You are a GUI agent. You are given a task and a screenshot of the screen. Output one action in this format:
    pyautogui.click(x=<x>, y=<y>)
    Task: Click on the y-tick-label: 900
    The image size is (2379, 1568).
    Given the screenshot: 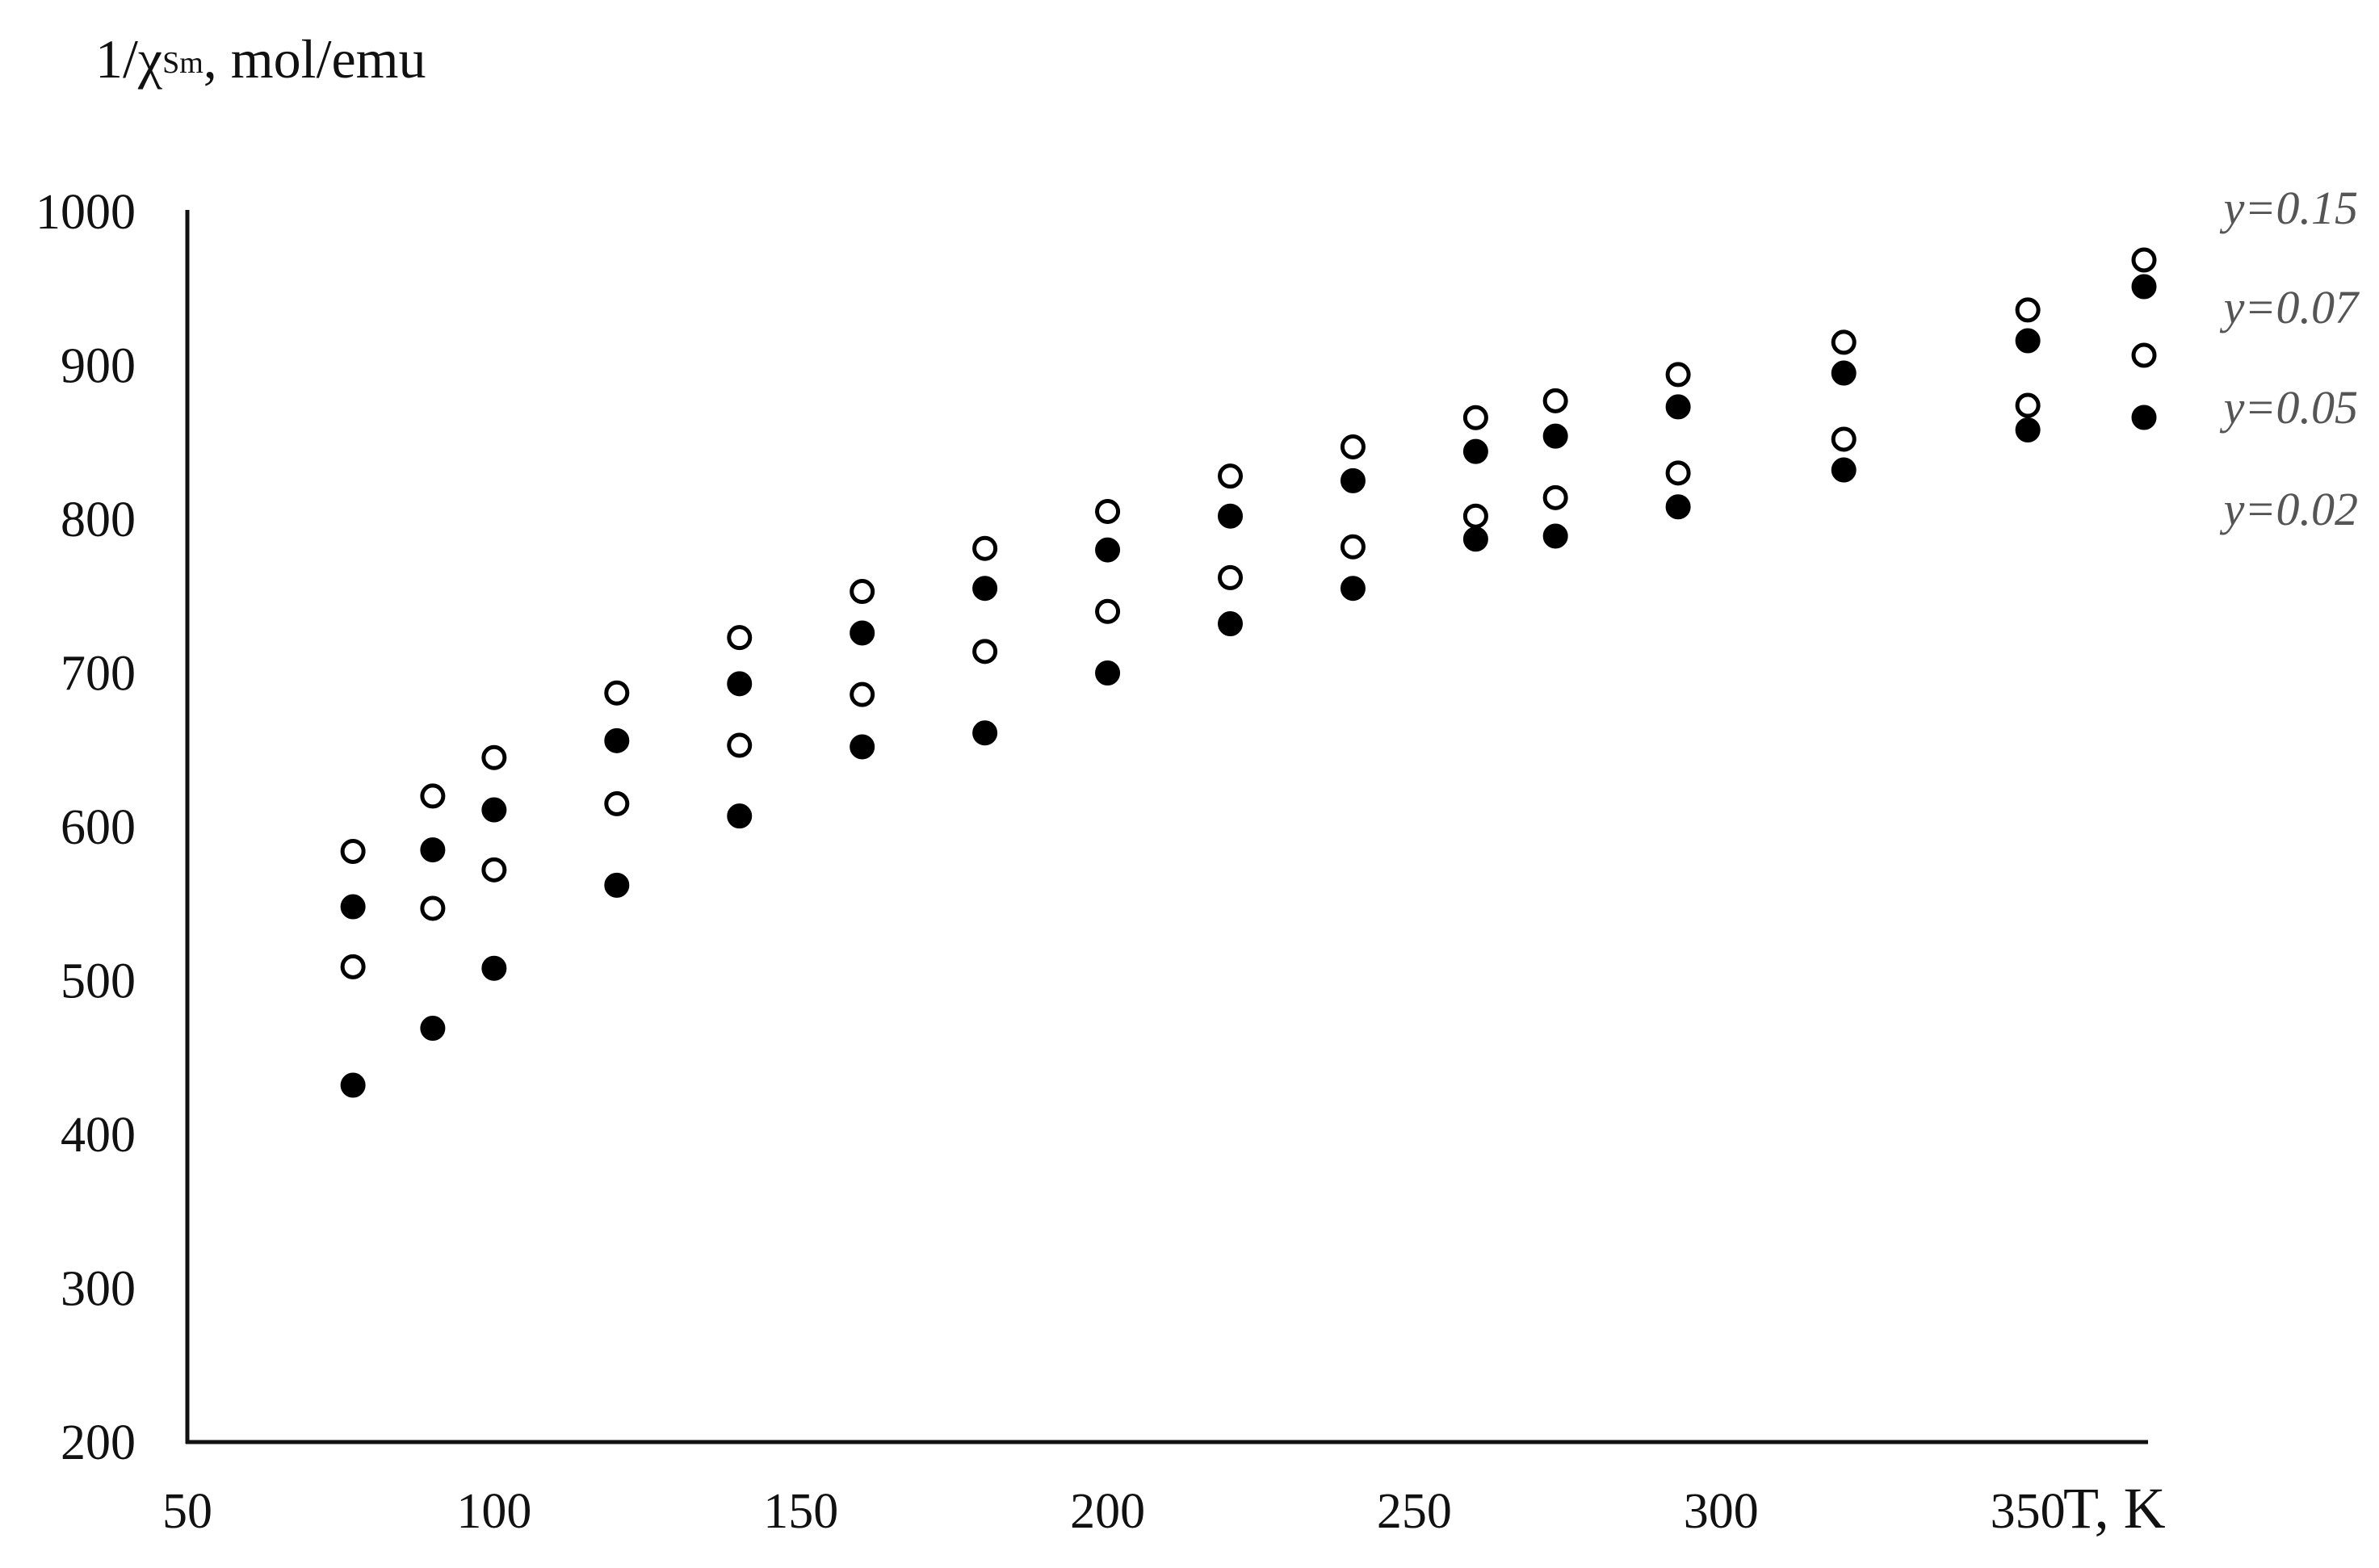 What is the action you would take?
    pyautogui.click(x=99, y=366)
    